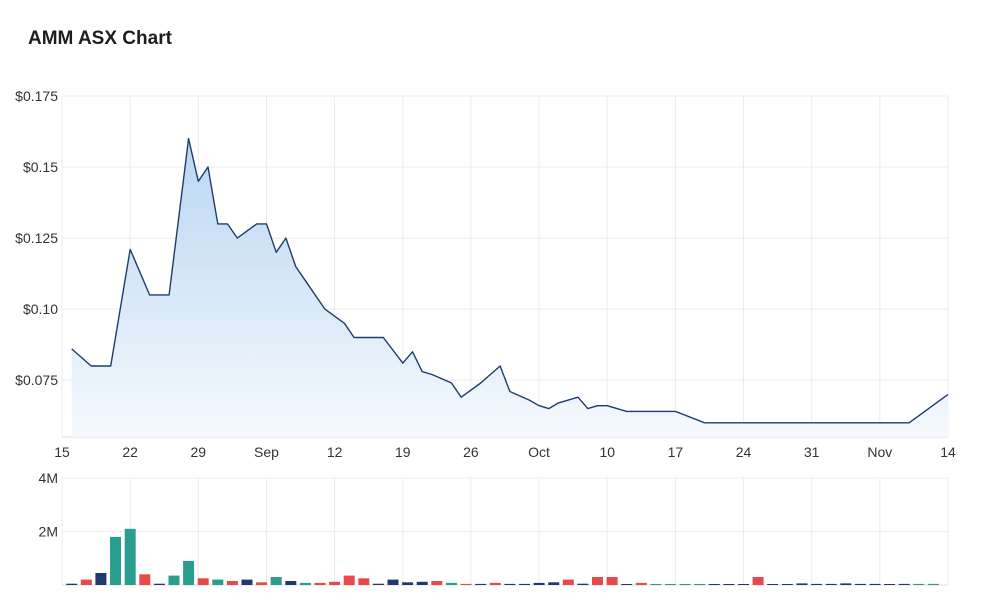  Describe the element at coordinates (879, 452) in the screenshot. I see `price-x-tick-label: Nov` at that location.